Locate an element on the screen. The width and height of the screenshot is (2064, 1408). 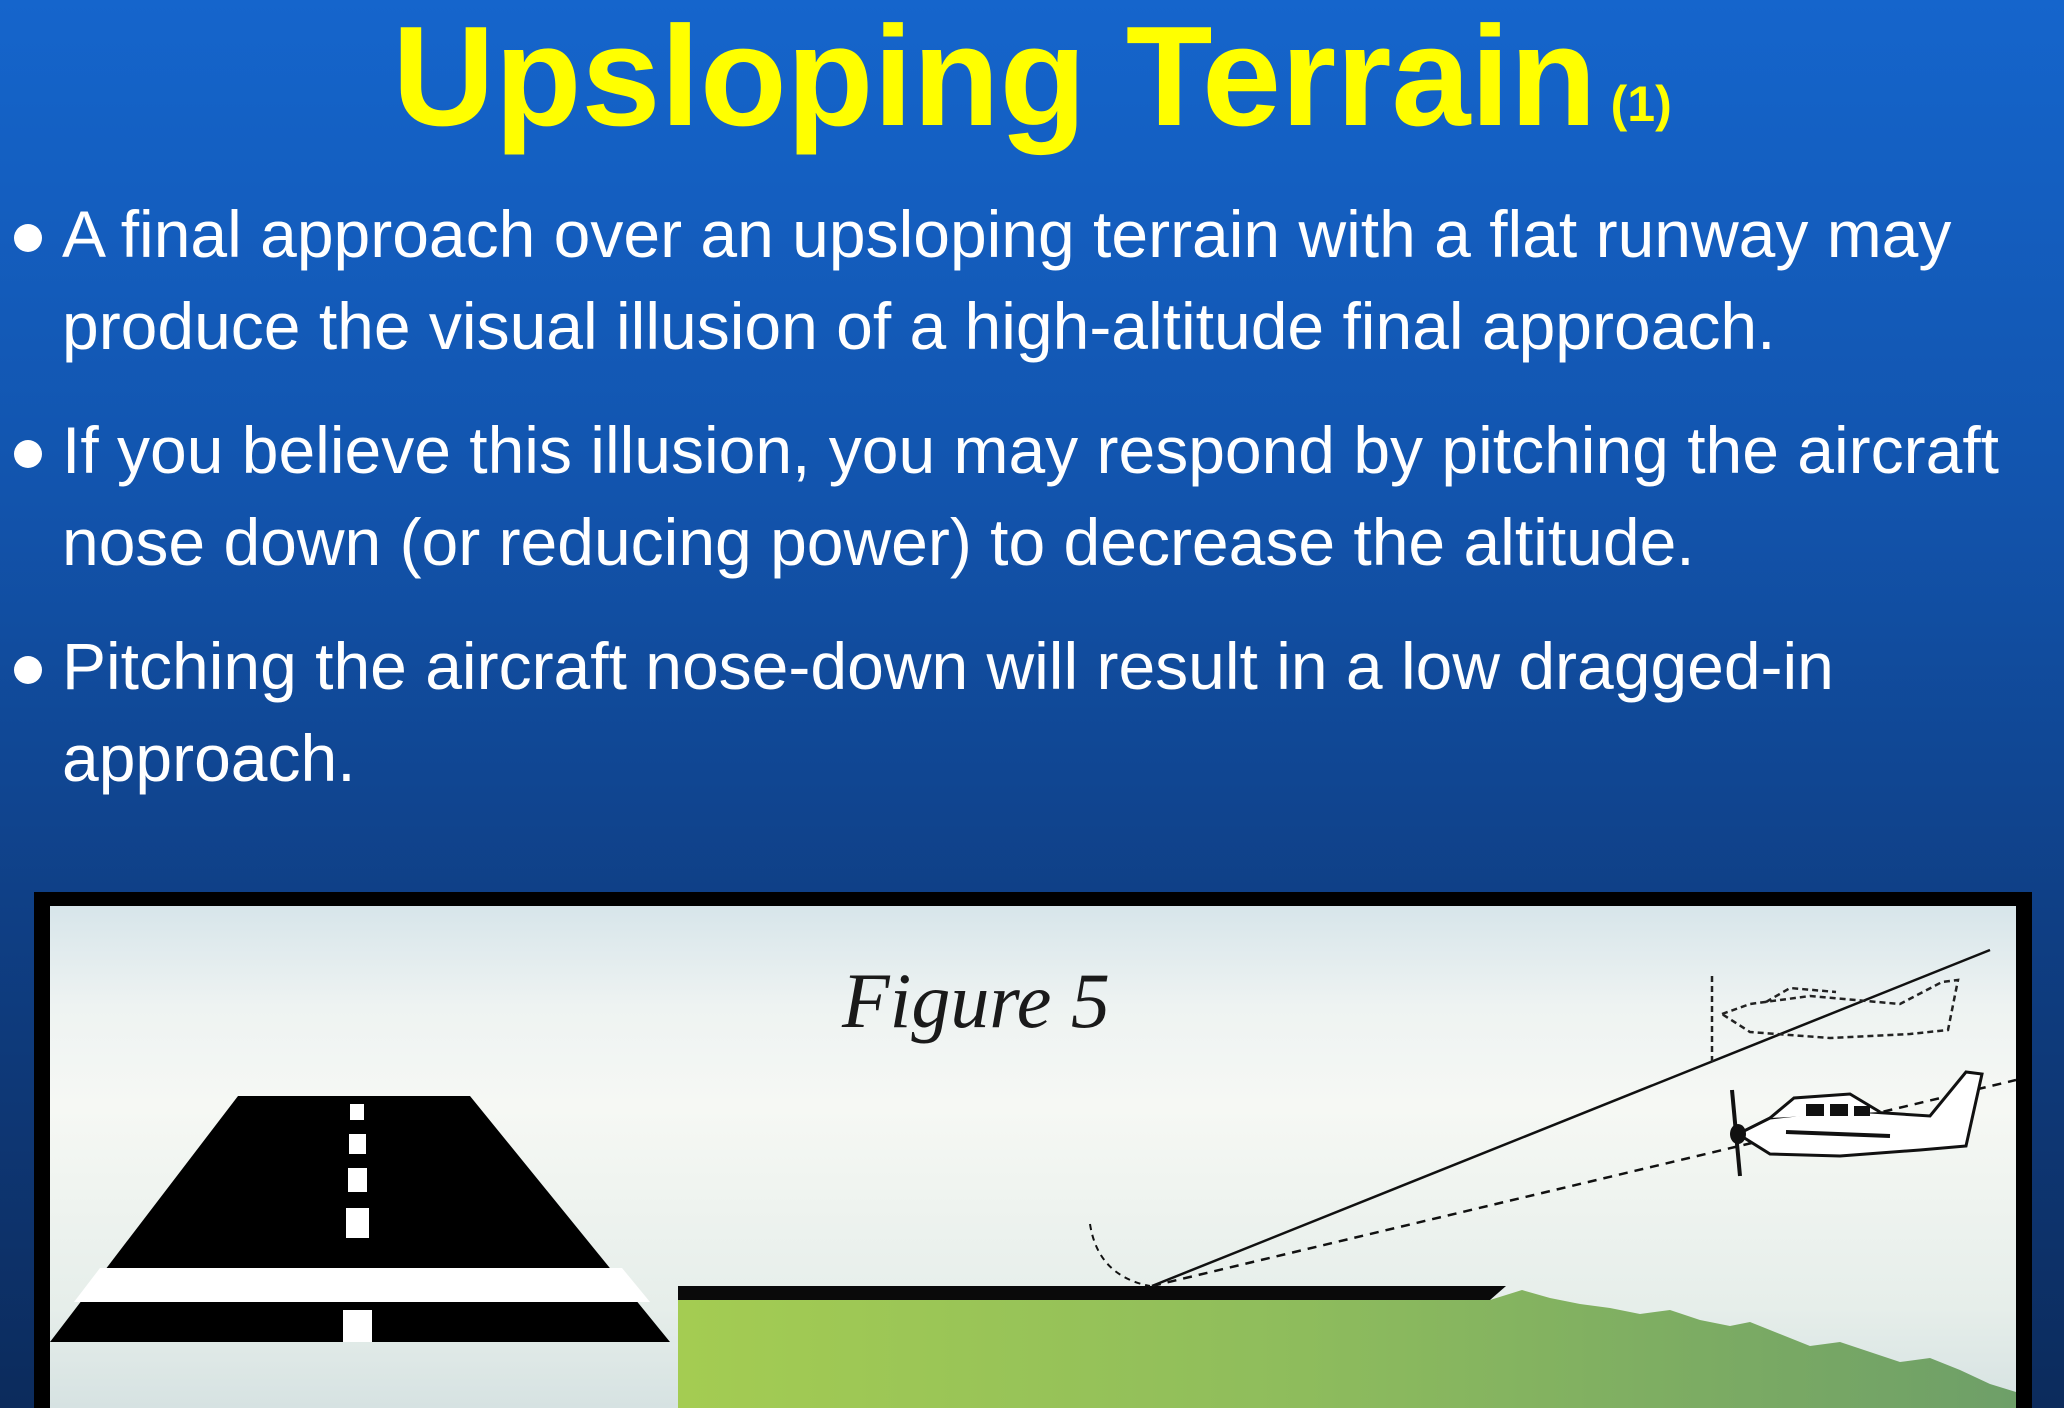
title-main: Upsloping Terrain is located at coordinates (994, 78).